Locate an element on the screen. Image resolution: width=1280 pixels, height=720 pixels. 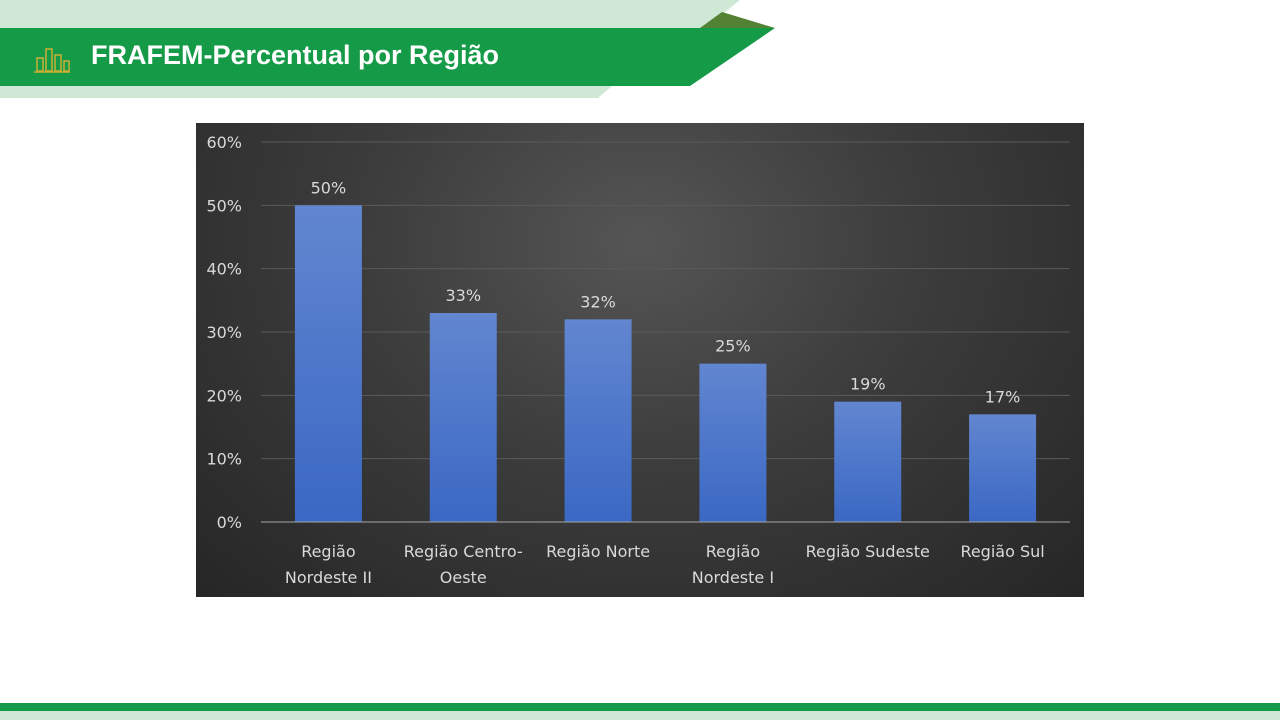
data-label: 17% is located at coordinates (1003, 396).